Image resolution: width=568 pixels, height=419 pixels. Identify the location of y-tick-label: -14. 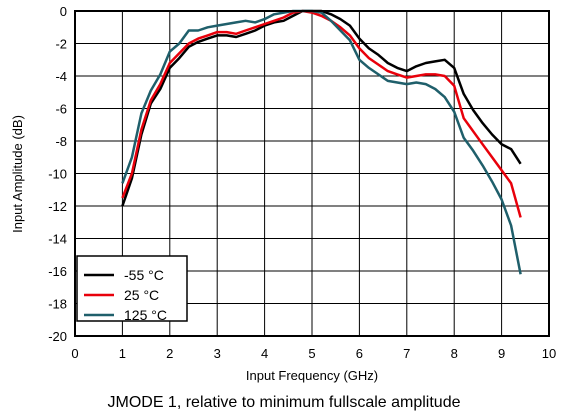
(57, 239).